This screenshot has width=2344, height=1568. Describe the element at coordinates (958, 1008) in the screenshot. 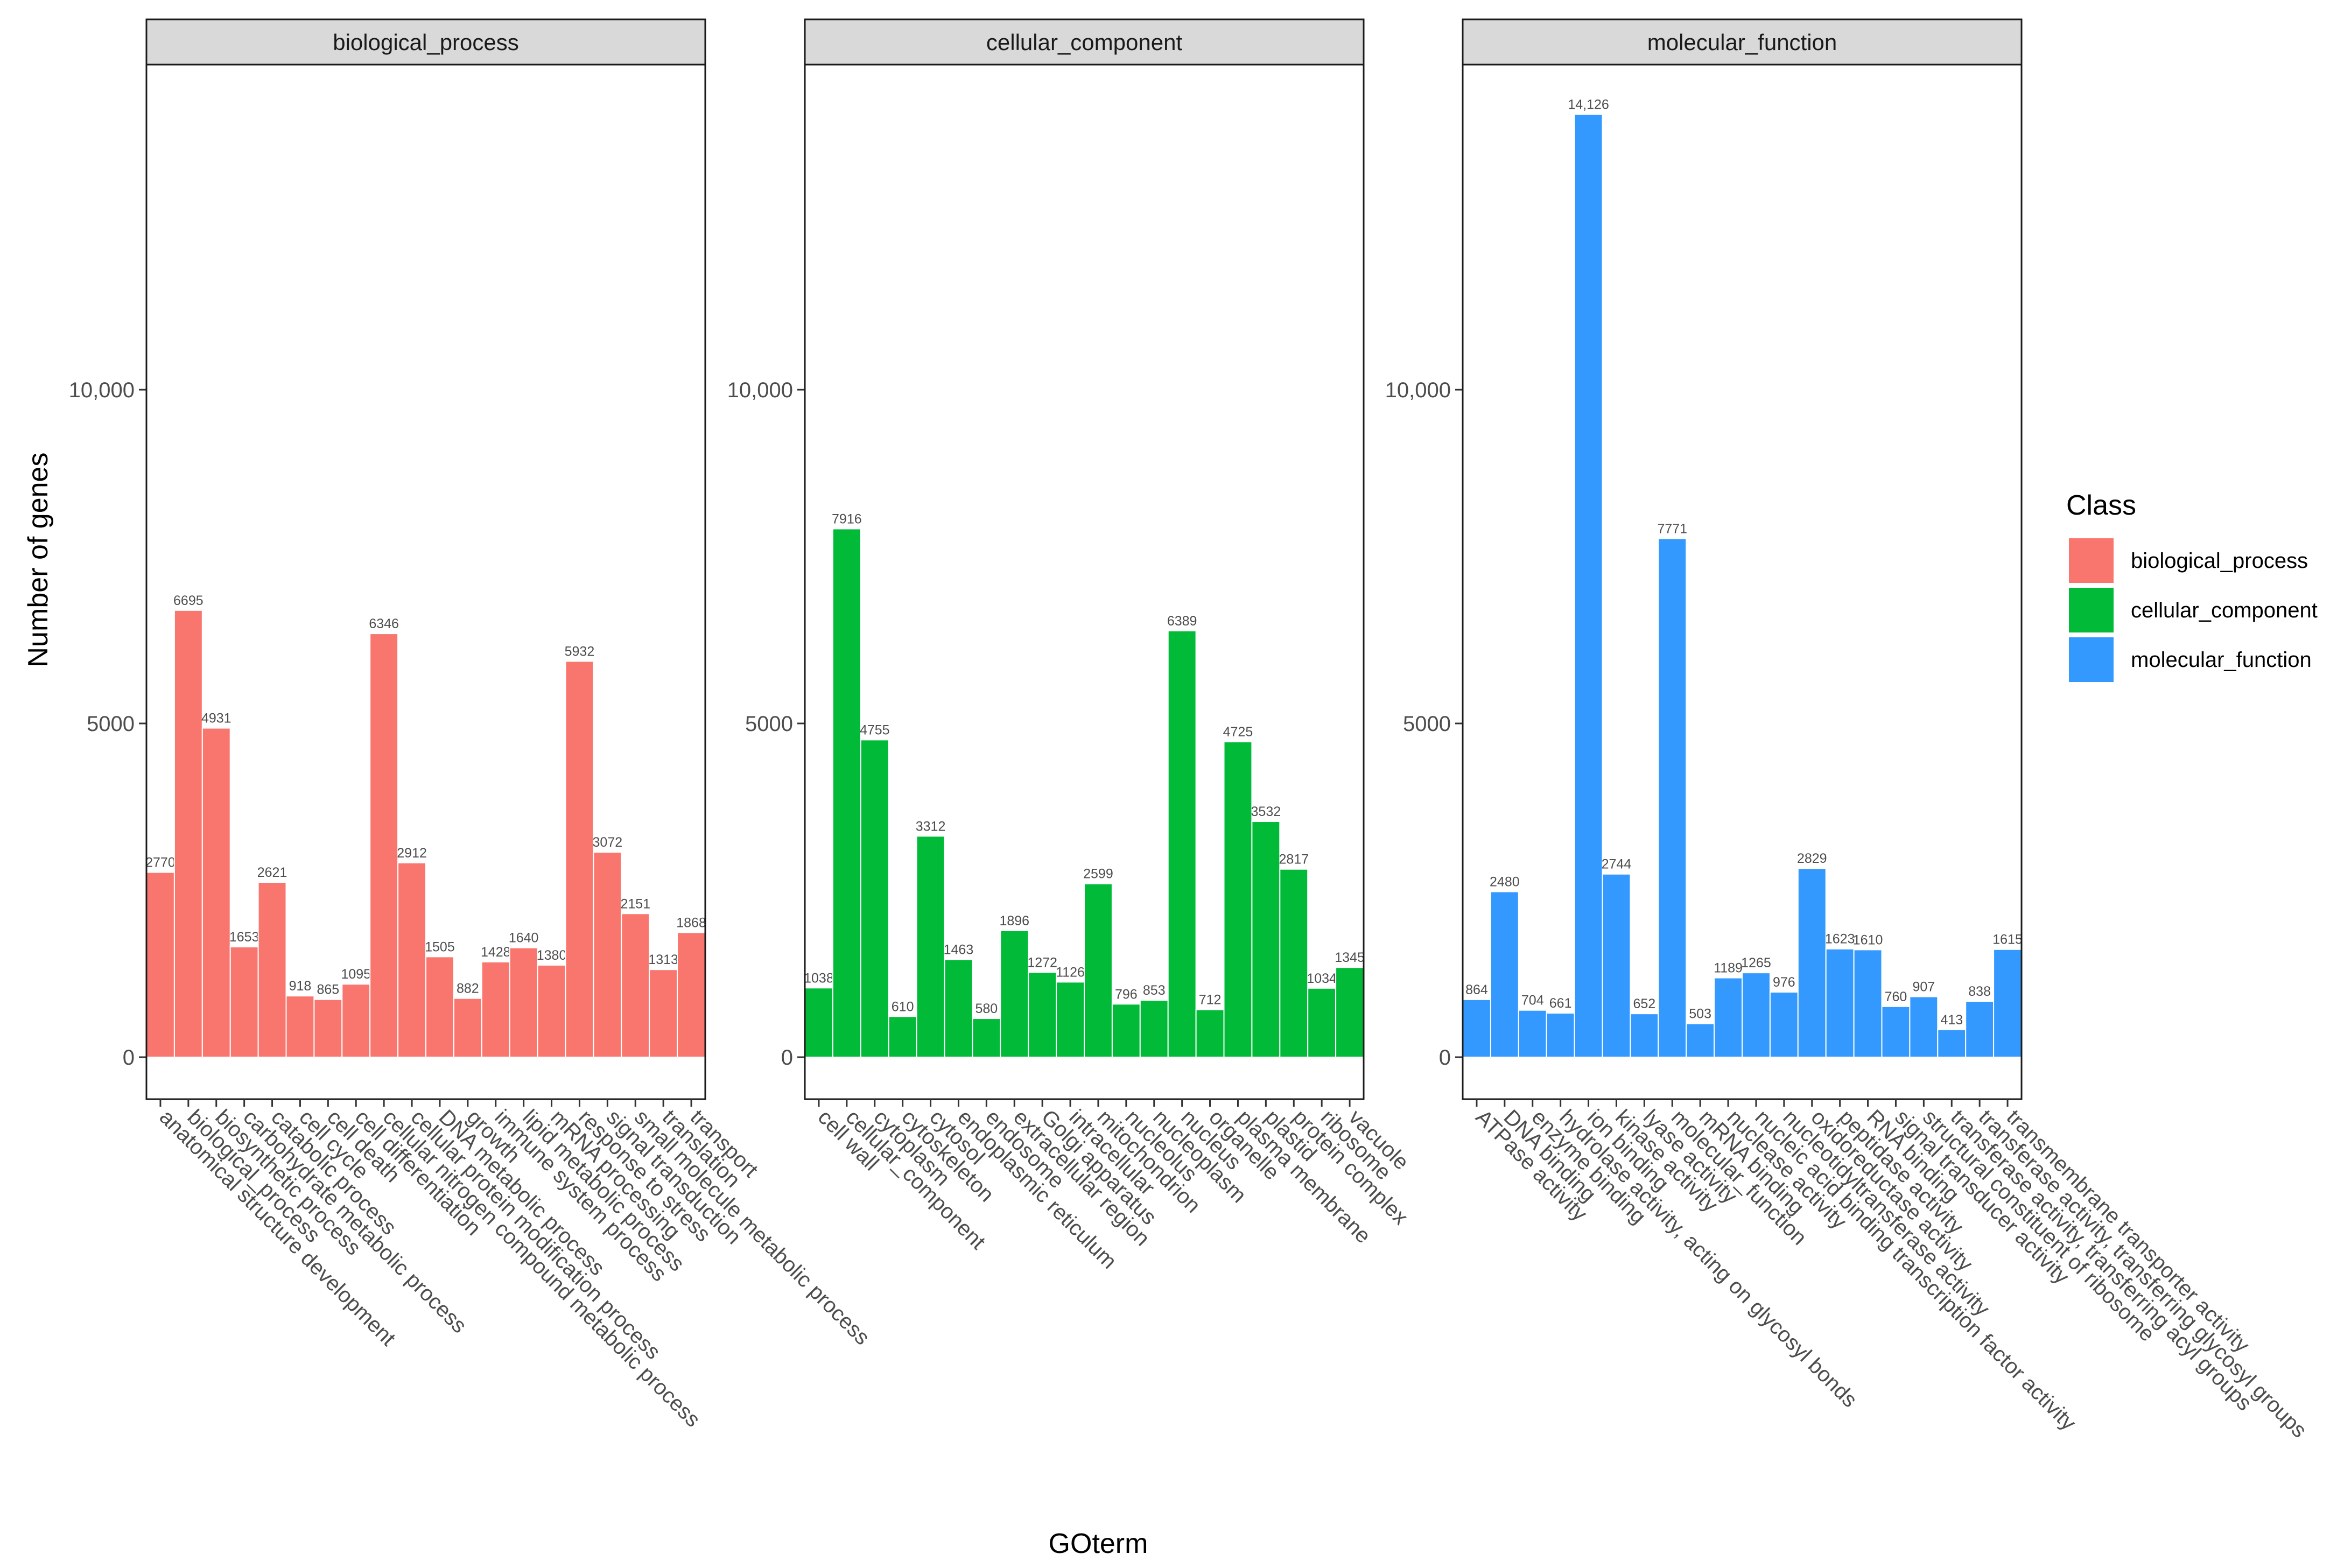

I see `bar-endoplasmic-reticulum` at that location.